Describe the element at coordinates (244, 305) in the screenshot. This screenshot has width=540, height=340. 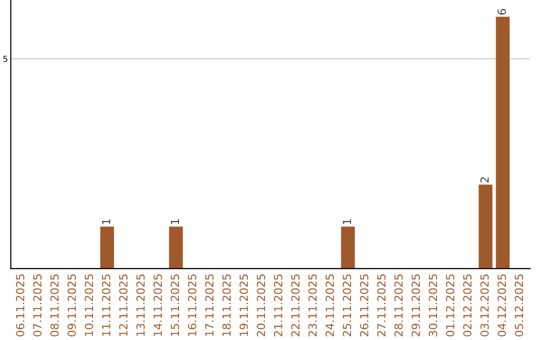
I see `x-tick-label: 19.11.2025` at that location.